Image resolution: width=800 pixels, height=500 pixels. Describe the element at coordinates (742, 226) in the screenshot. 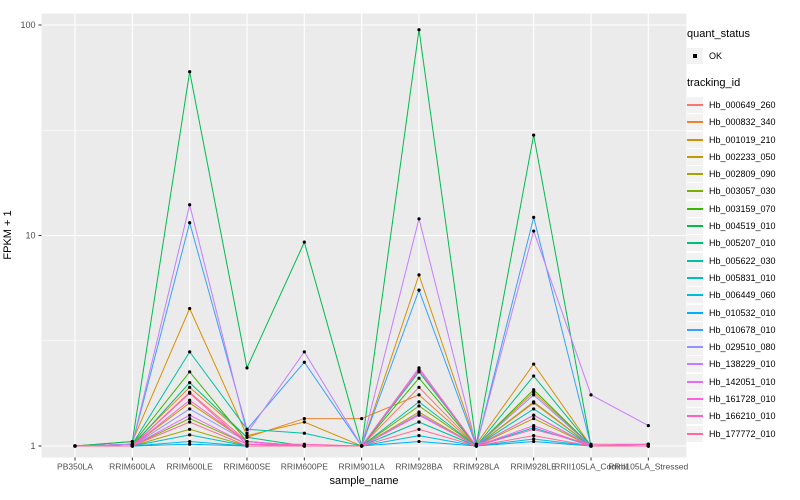

I see `legend-item-label: Hb_004519_010` at that location.